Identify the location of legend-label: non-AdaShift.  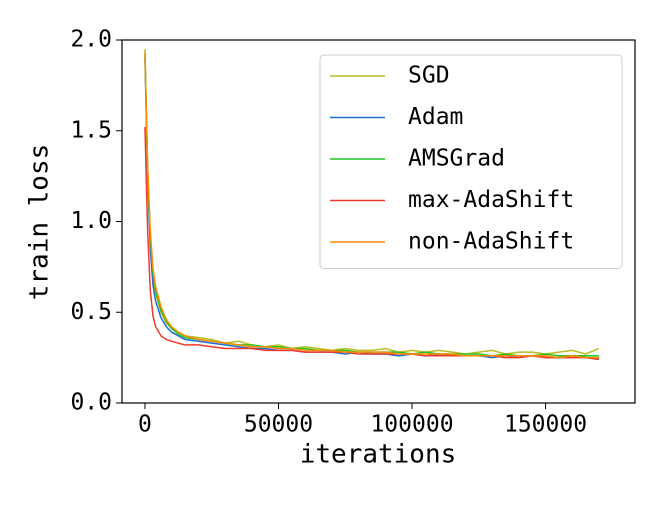
(491, 242).